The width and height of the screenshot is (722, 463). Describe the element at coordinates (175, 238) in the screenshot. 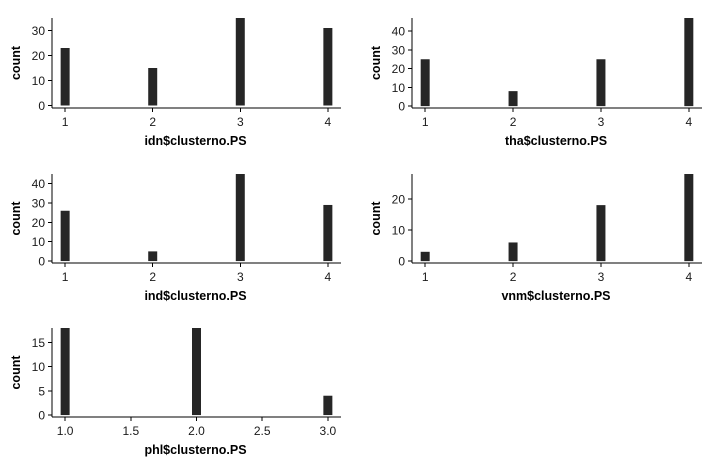

I see `panel-3: 0 10 20 30 40 1 2 3 4 ind$clusterno.PS count` at that location.